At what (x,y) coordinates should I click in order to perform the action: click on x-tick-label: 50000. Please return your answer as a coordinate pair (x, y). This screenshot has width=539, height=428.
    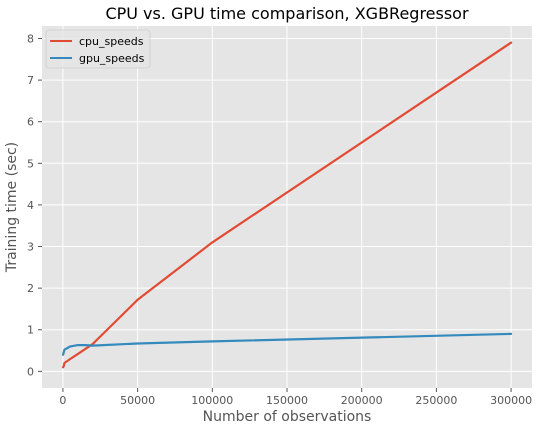
    Looking at the image, I should click on (137, 400).